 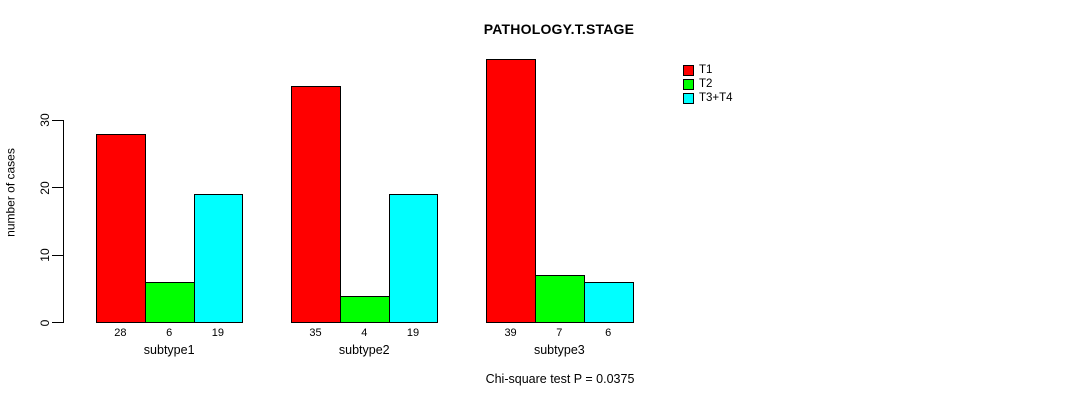 I want to click on bar-value-label: 39, so click(x=510, y=333).